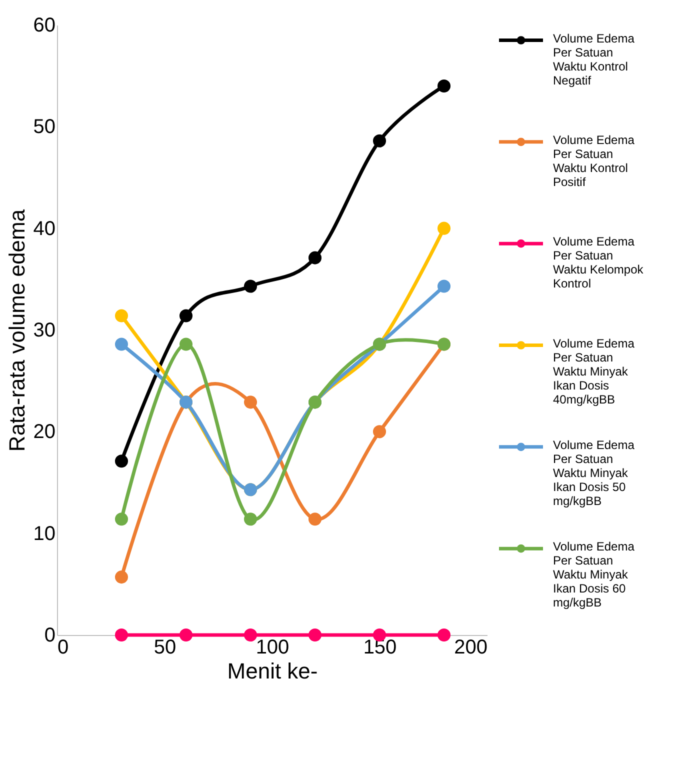 This screenshot has height=769, width=685. I want to click on legend-label: Volume Edema Per Satuan Waktu Minyak Ikan Dosis 40mg/kgBB, so click(594, 371).